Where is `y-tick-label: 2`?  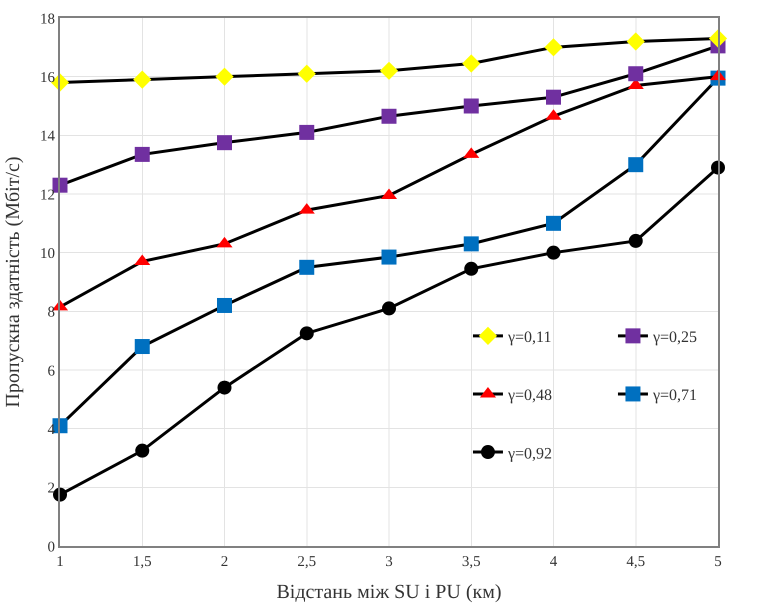 y-tick-label: 2 is located at coordinates (51, 488).